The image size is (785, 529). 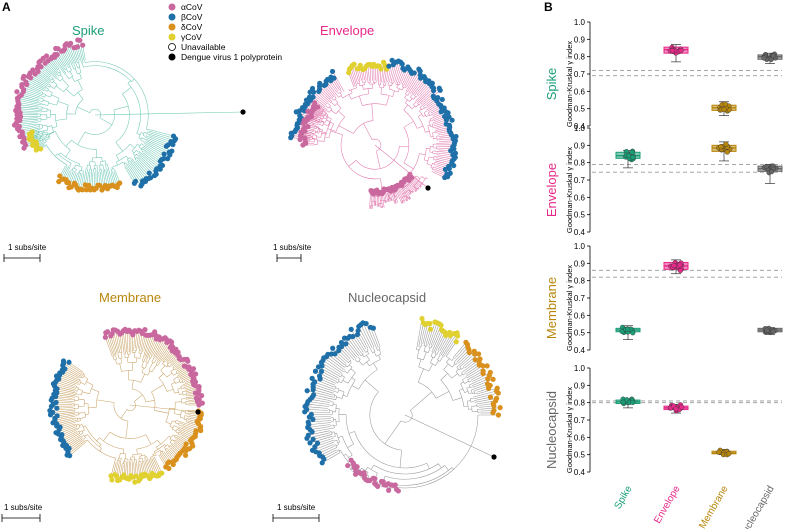 What do you see at coordinates (192, 7) in the screenshot?
I see `legend-label-alpha: αCoV` at bounding box center [192, 7].